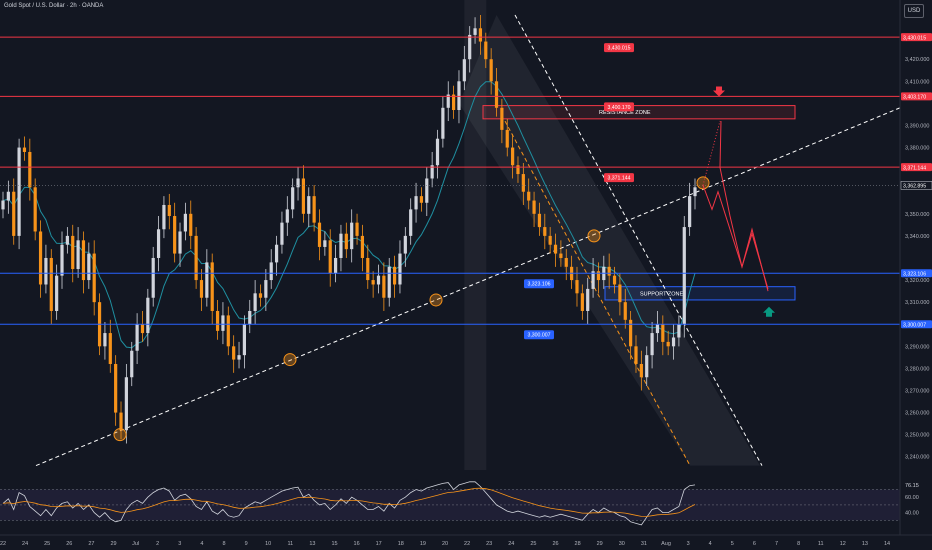 This screenshot has height=550, width=932. What do you see at coordinates (489, 544) in the screenshot?
I see `time-tick-label: 23` at bounding box center [489, 544].